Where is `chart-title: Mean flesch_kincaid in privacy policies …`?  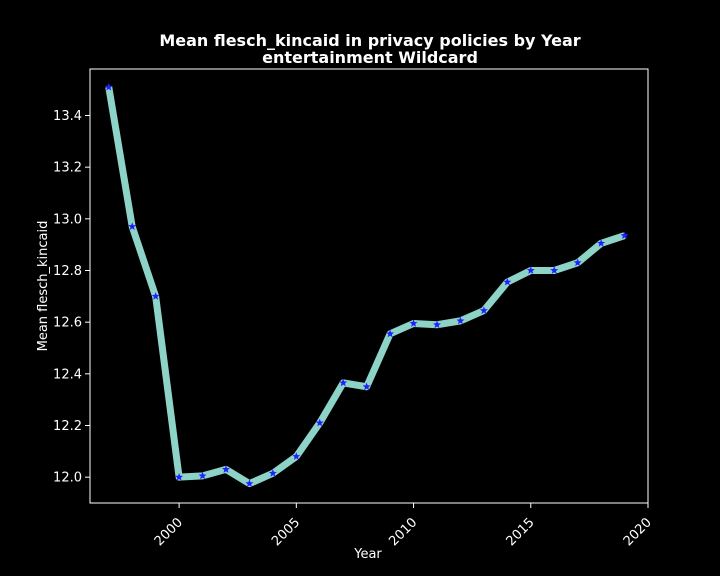
chart-title: Mean flesch_kincaid in privacy policies … is located at coordinates (369, 40).